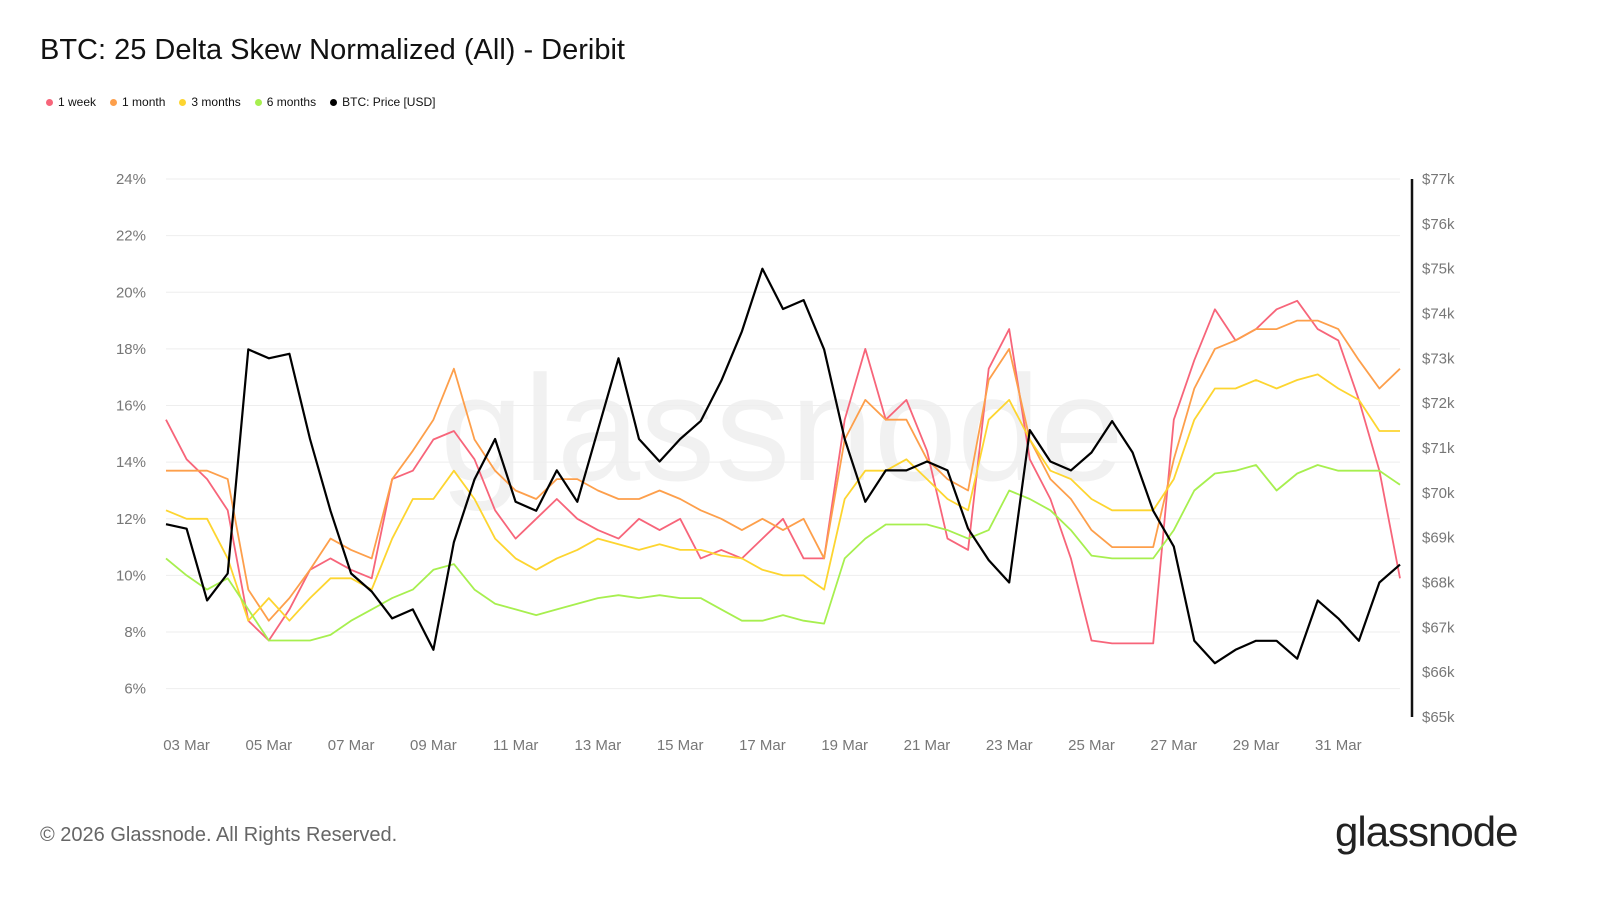 This screenshot has height=900, width=1600. Describe the element at coordinates (1438, 403) in the screenshot. I see `y-right-tick-label: $72k` at that location.